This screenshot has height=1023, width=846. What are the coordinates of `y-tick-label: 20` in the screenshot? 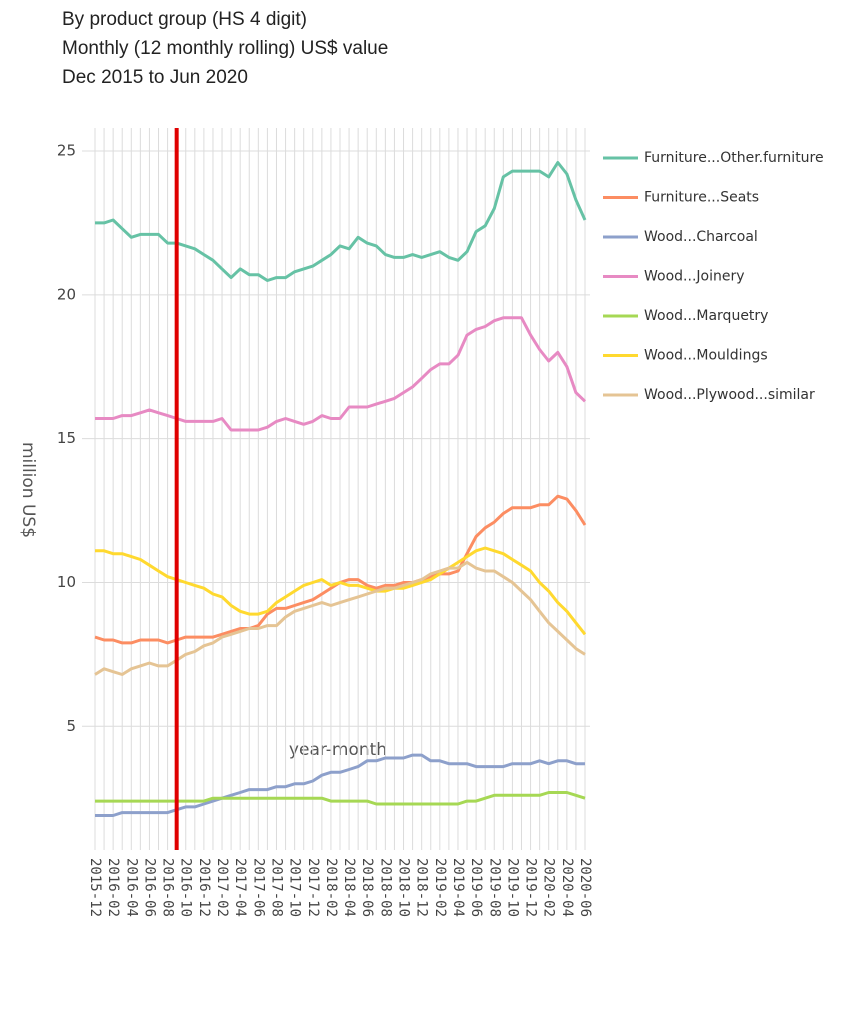 It's located at (66, 294).